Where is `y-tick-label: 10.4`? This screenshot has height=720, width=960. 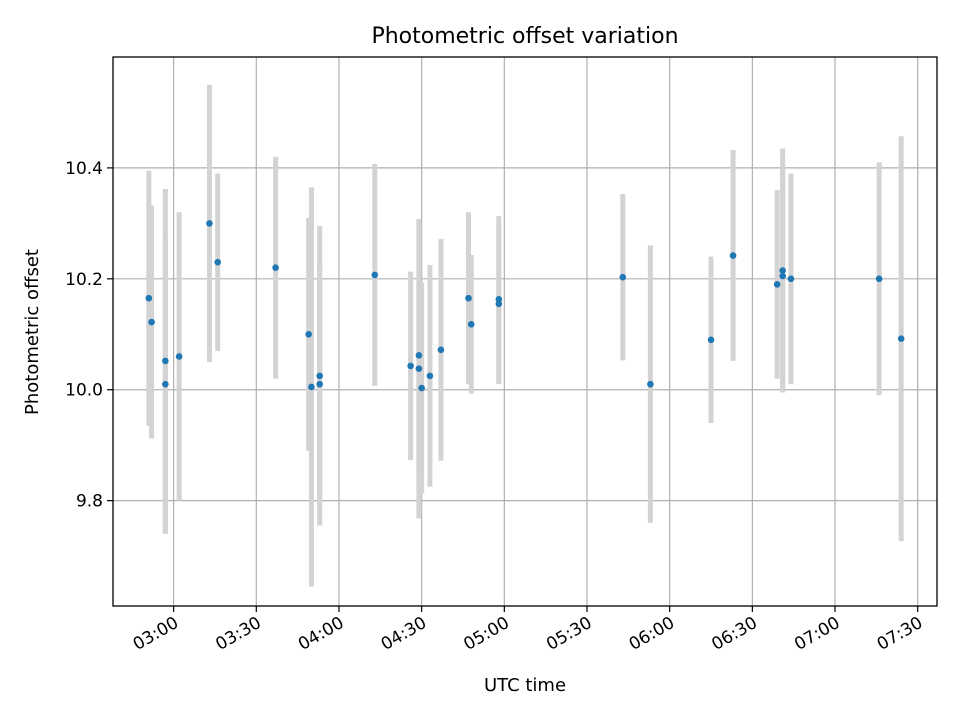 y-tick-label: 10.4 is located at coordinates (84, 169).